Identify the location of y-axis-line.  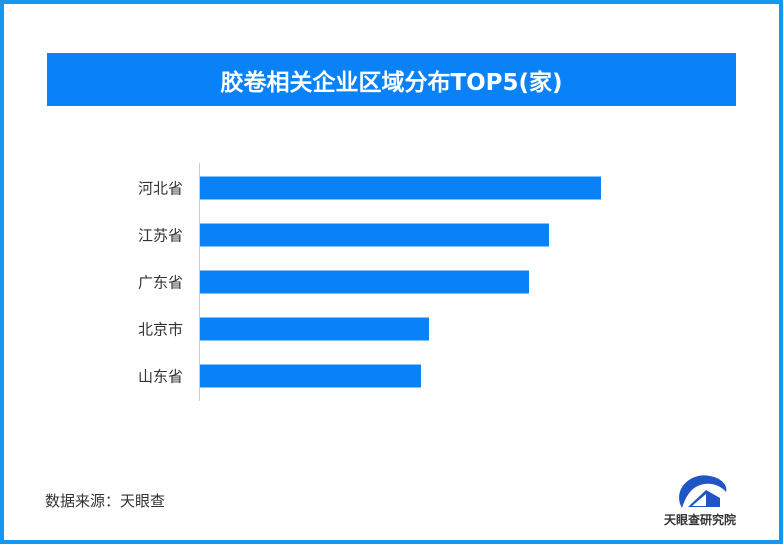
(199, 282).